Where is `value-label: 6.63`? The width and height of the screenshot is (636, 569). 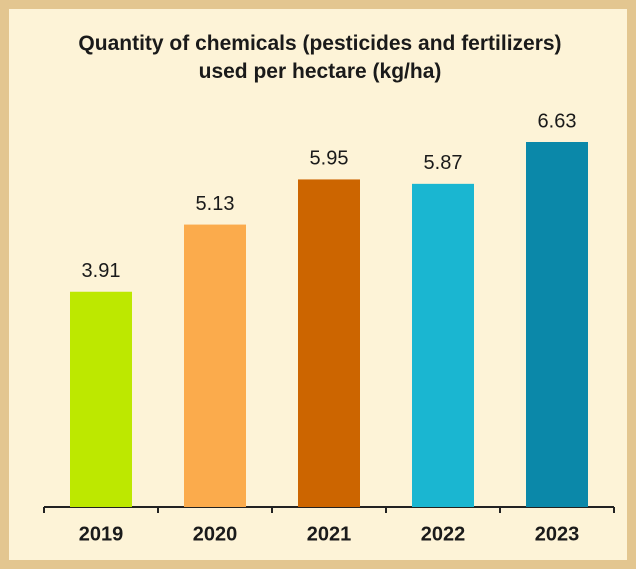 value-label: 6.63 is located at coordinates (557, 121).